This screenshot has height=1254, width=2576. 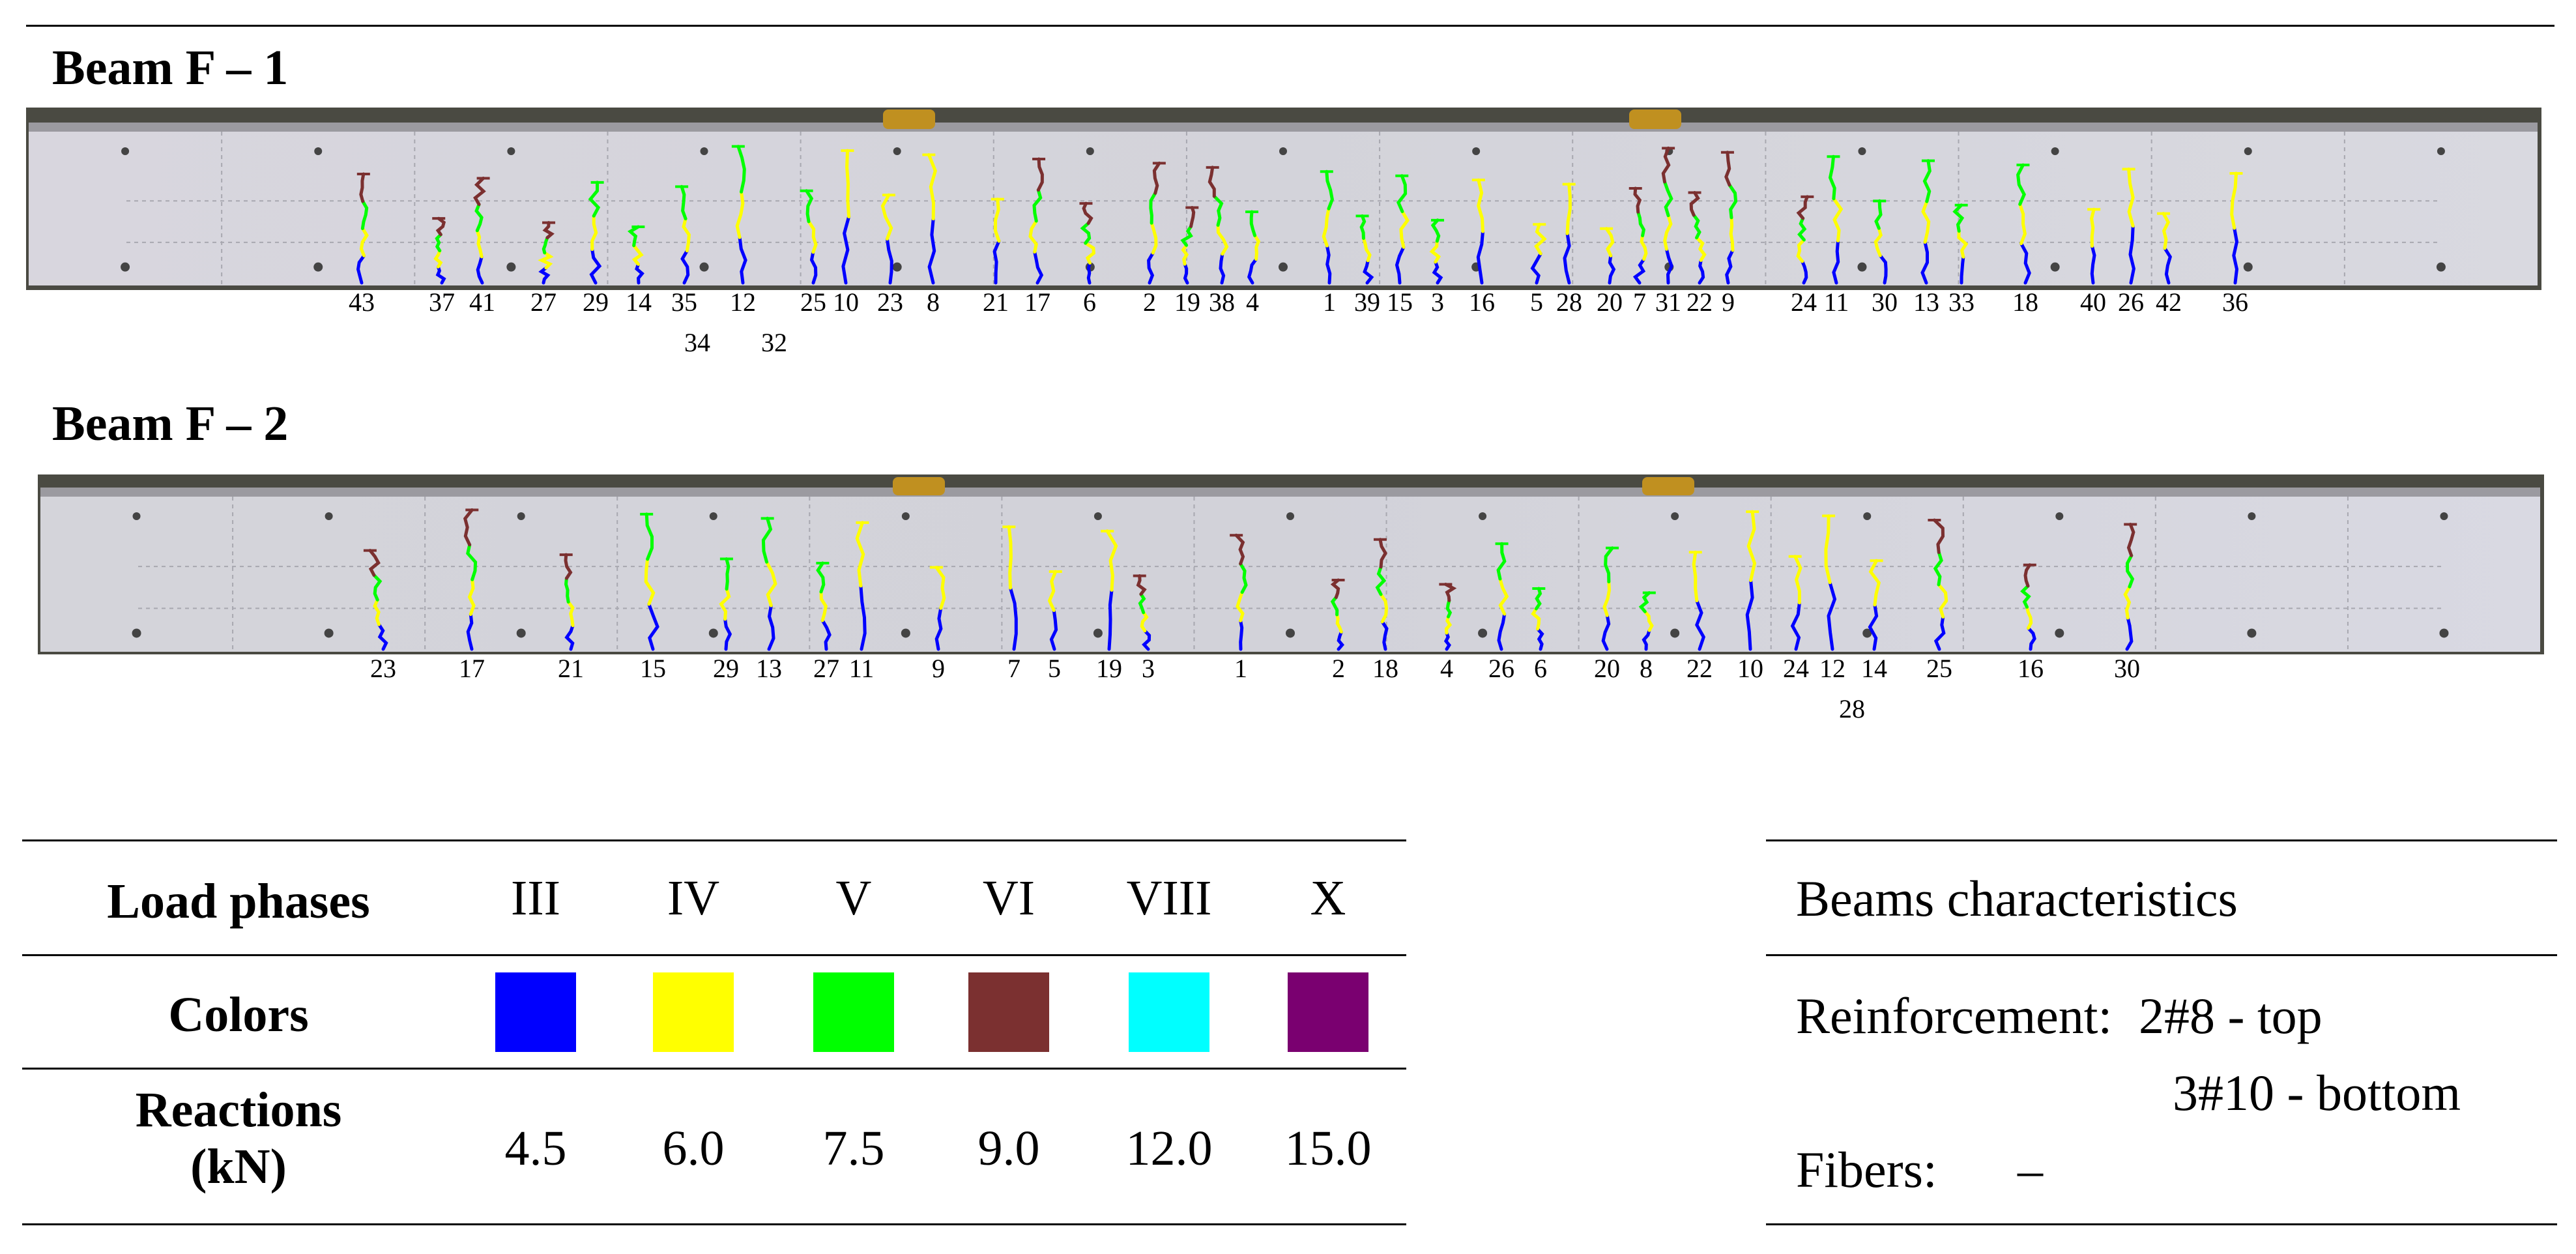 I want to click on beam-1-top-flange, so click(x=1283, y=127).